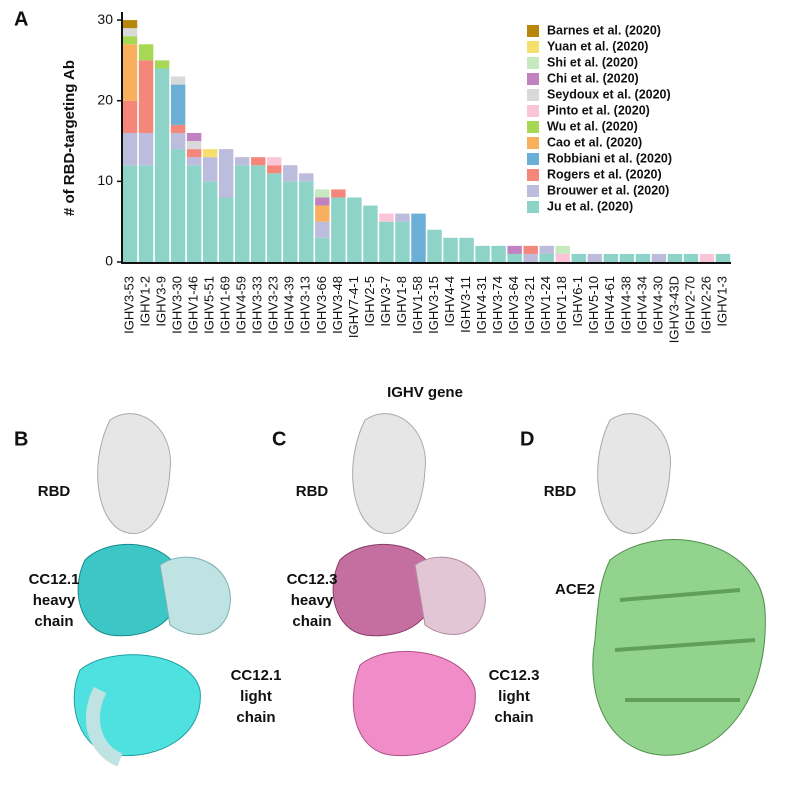 Image resolution: width=790 pixels, height=805 pixels. What do you see at coordinates (705, 305) in the screenshot?
I see `x-tick-label: IGHV2-26` at bounding box center [705, 305].